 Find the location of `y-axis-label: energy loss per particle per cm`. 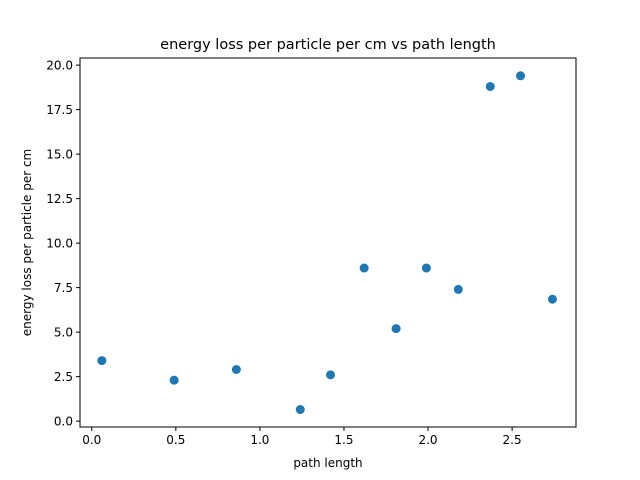

y-axis-label: energy loss per particle per cm is located at coordinates (27, 242).